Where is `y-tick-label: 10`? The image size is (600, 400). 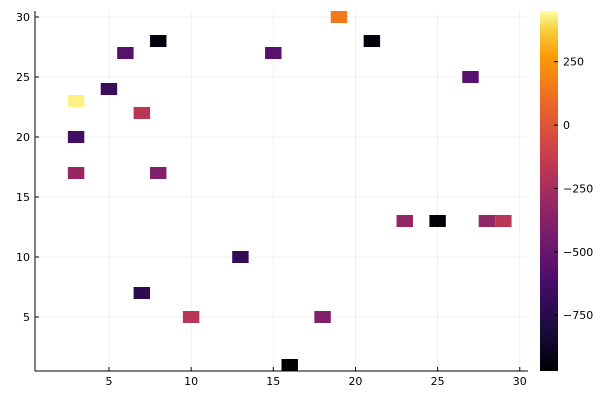 y-tick-label: 10 is located at coordinates (23, 257).